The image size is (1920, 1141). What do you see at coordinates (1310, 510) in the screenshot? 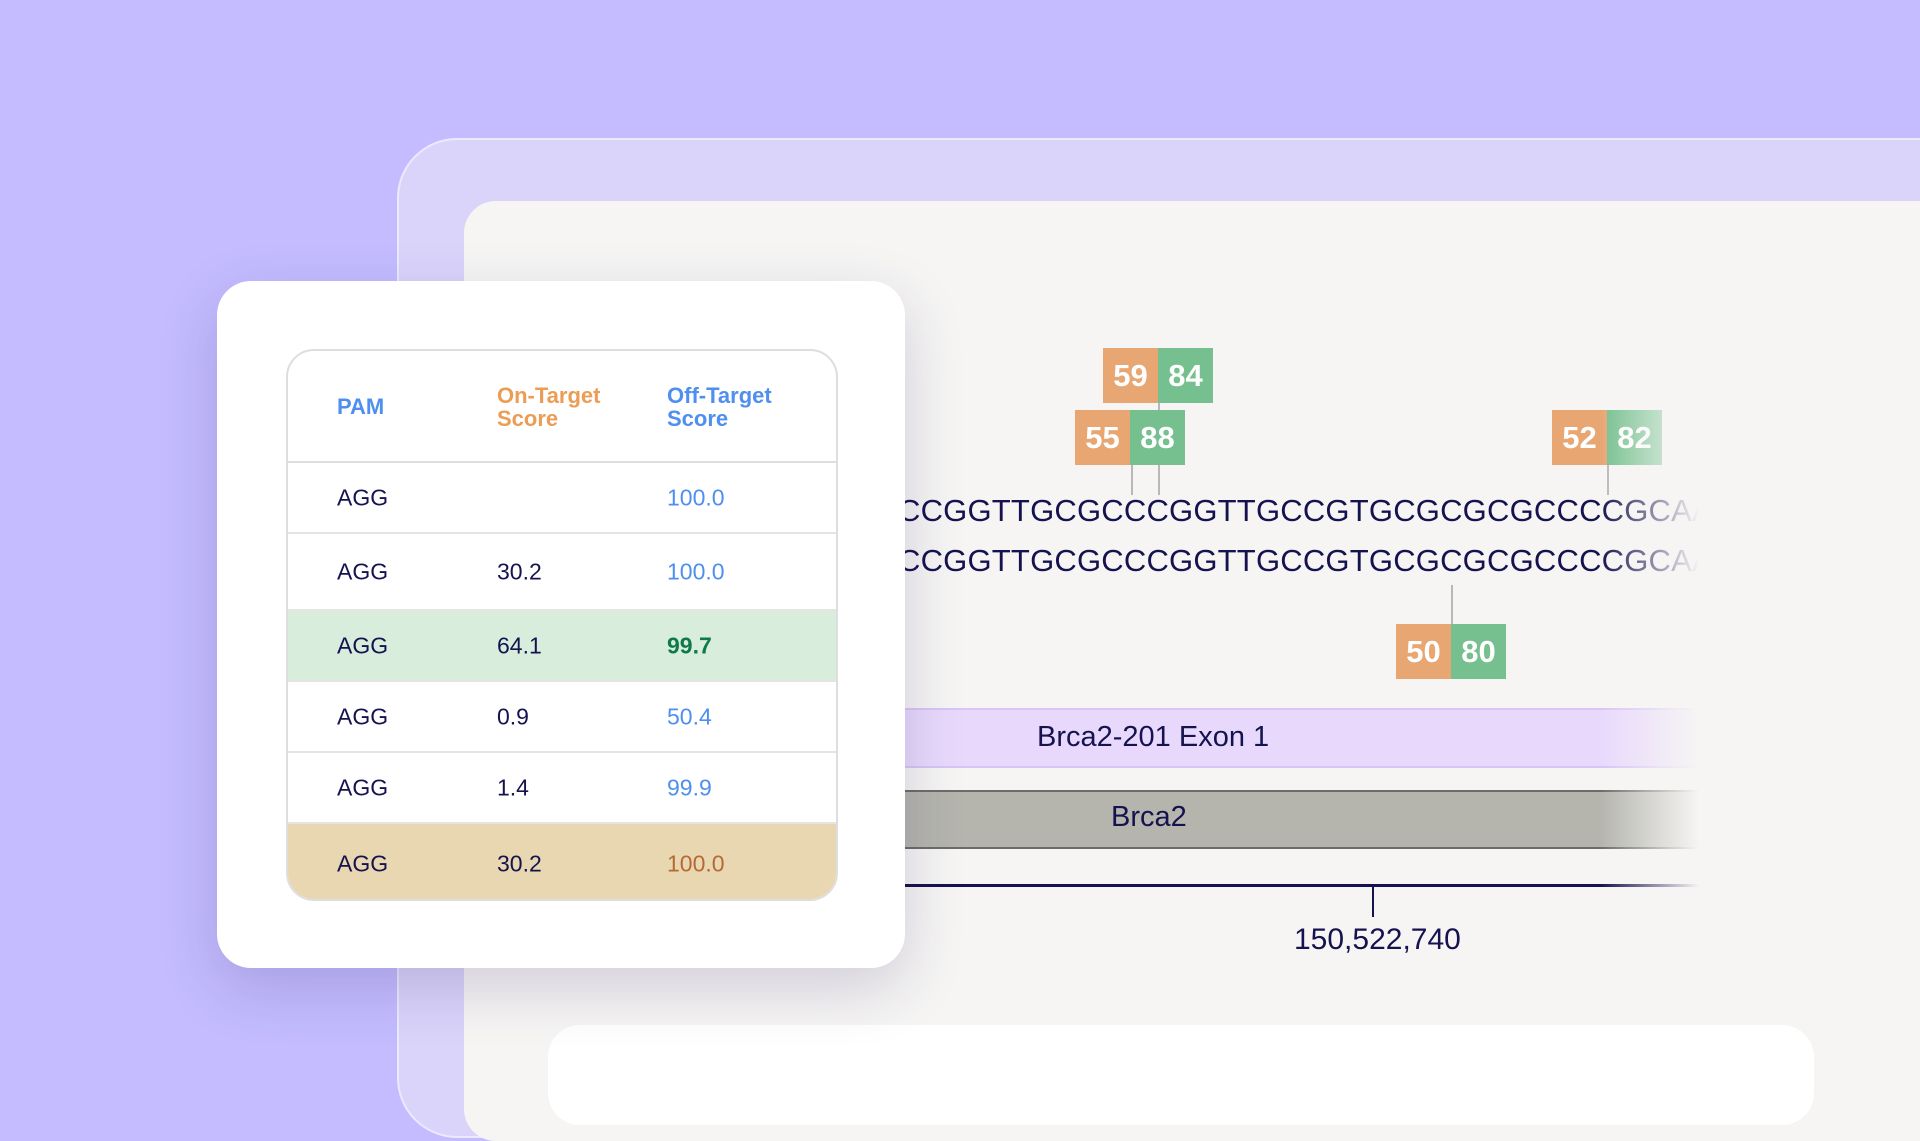
I see `dna-sequence-forward: CCGGTTGCGCCCGGTTGCCGTGCGCGCGCCCCGCAAAAAC` at bounding box center [1310, 510].